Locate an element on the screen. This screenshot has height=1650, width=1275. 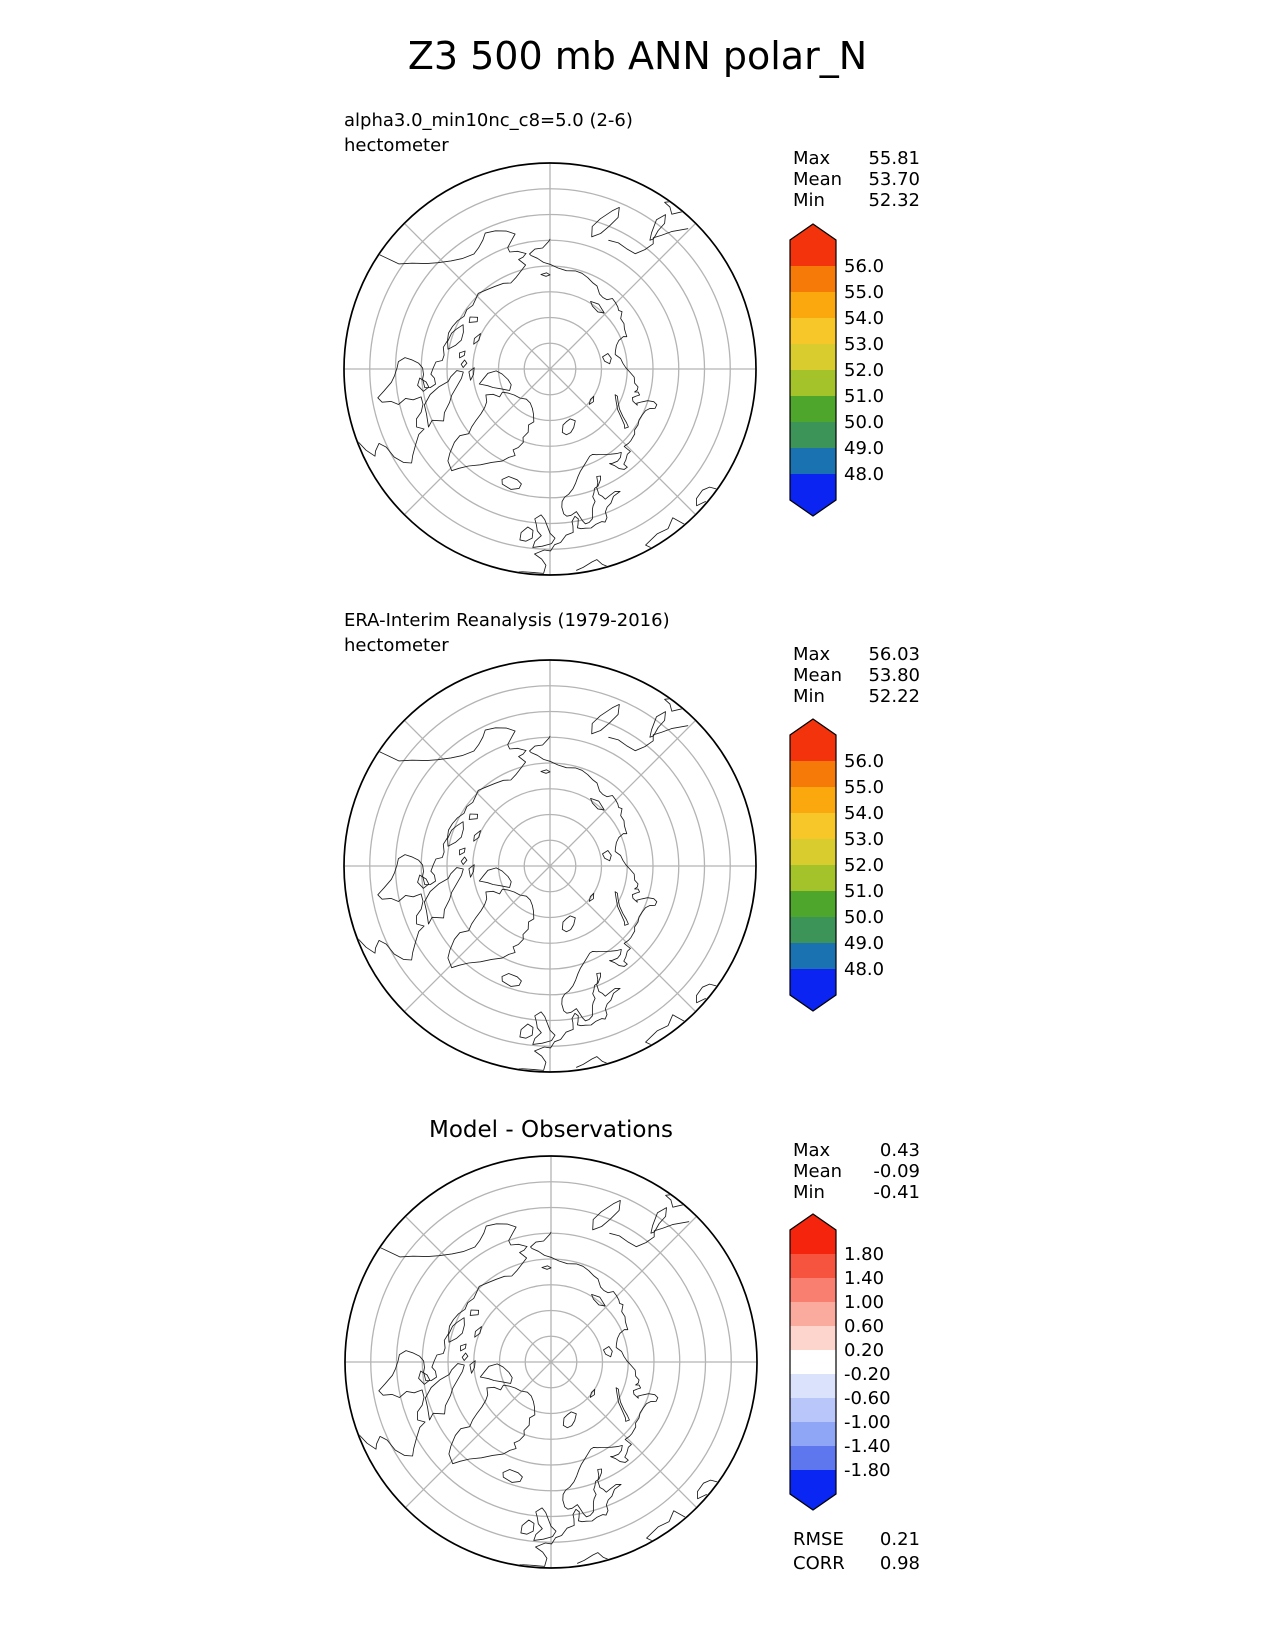
panel2-polar-map is located at coordinates (550, 866).